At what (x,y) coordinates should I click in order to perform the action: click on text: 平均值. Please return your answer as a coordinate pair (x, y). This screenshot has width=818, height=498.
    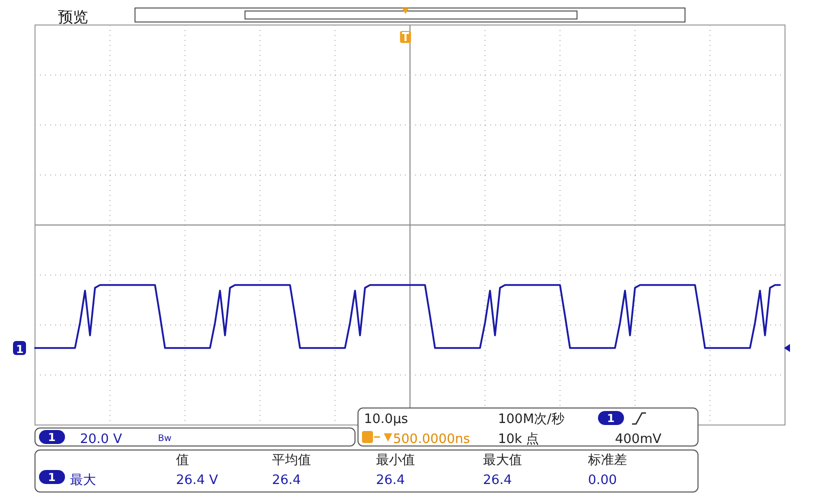
    Looking at the image, I should click on (291, 460).